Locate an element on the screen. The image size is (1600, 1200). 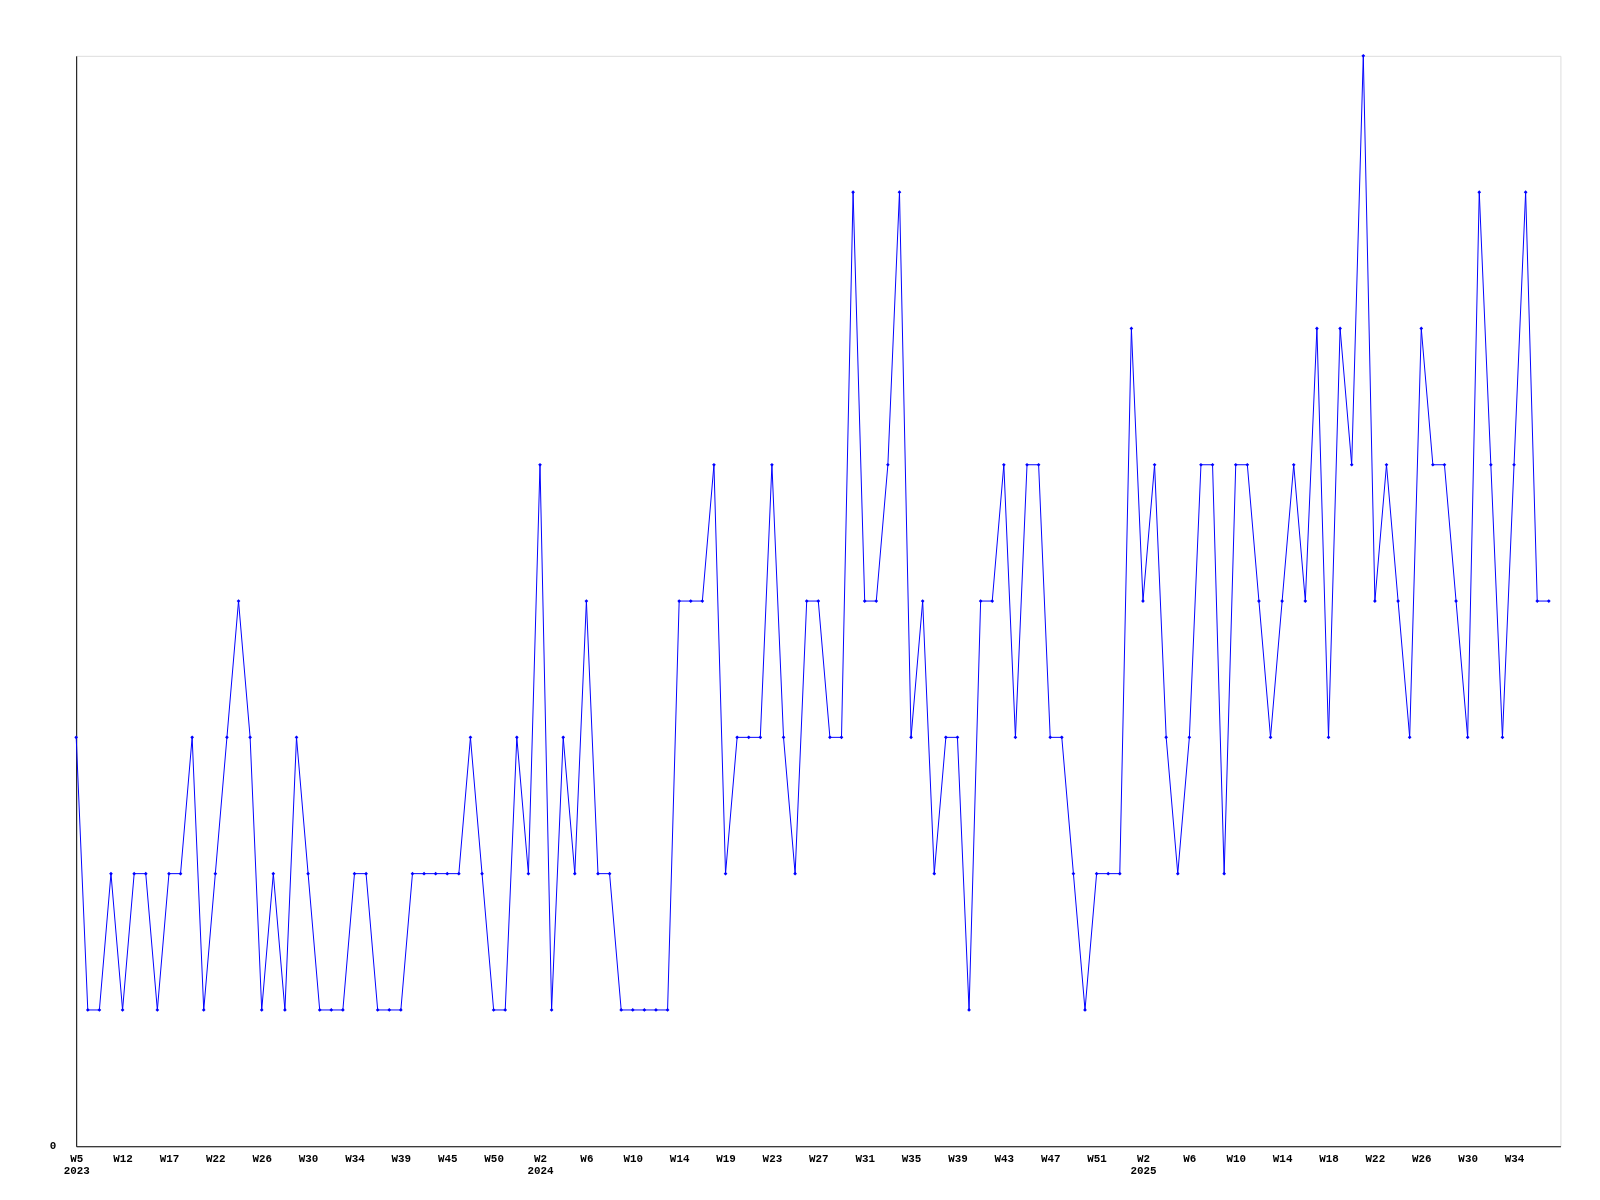
x-tick-label: W5 2023 is located at coordinates (76, 1165).